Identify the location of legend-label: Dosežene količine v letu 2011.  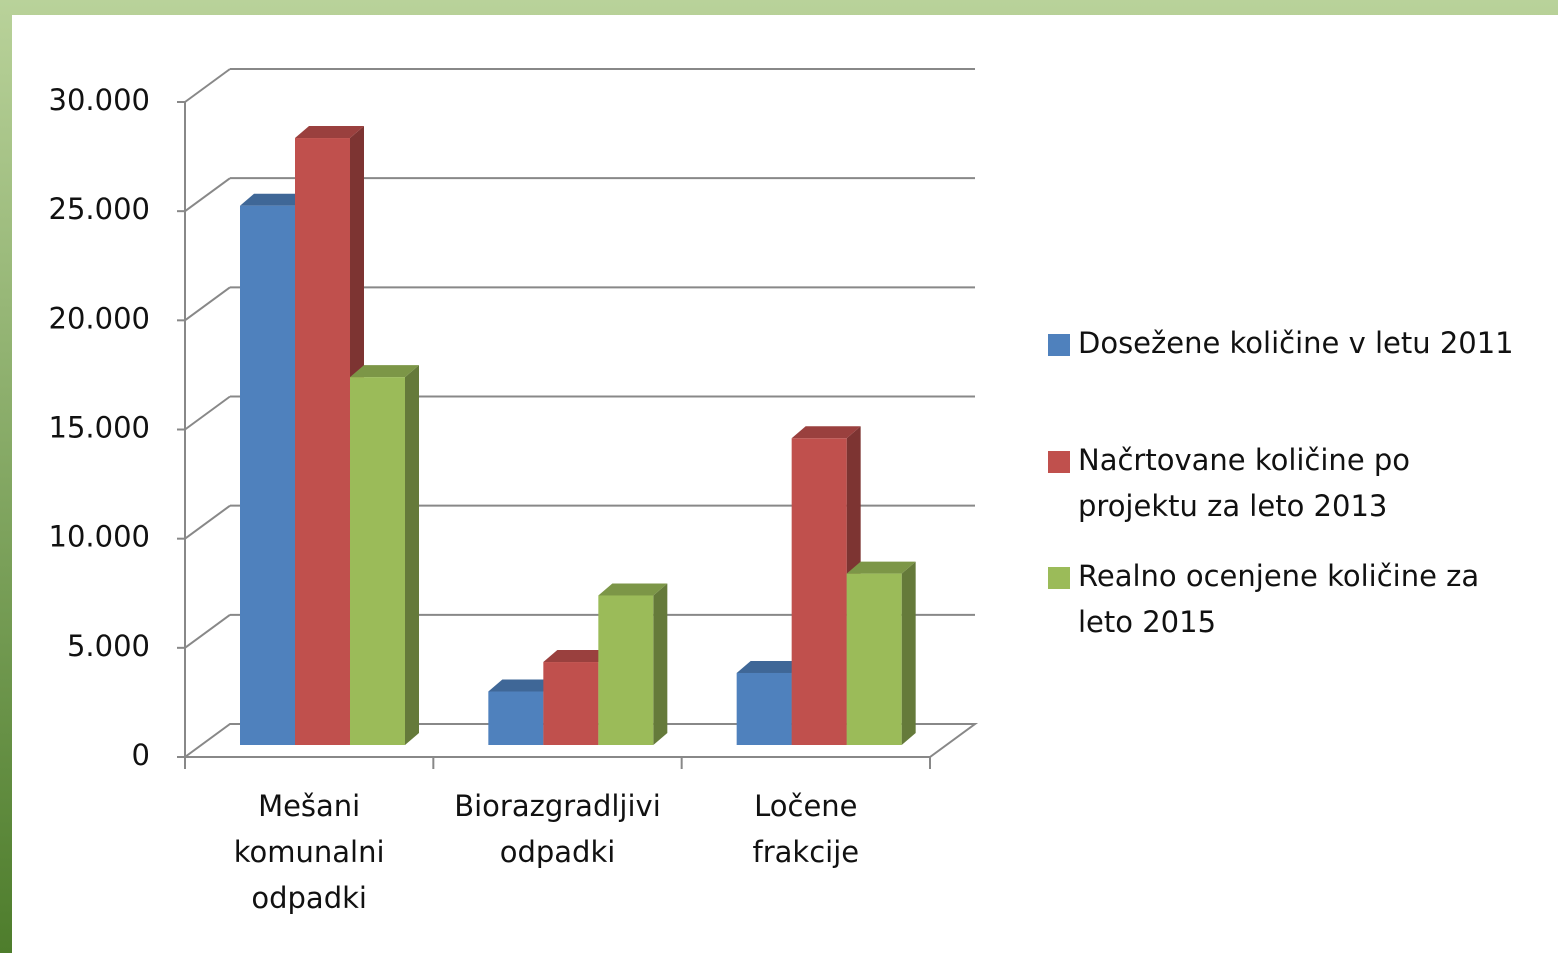
(1296, 343).